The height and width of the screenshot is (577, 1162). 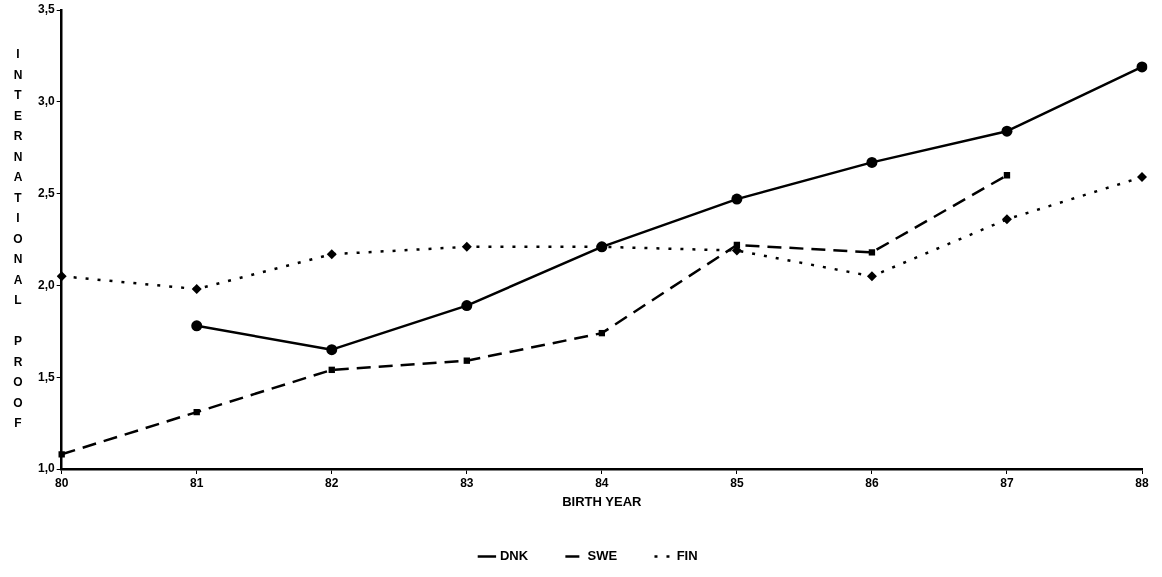 What do you see at coordinates (737, 482) in the screenshot?
I see `x-tick-label: 85` at bounding box center [737, 482].